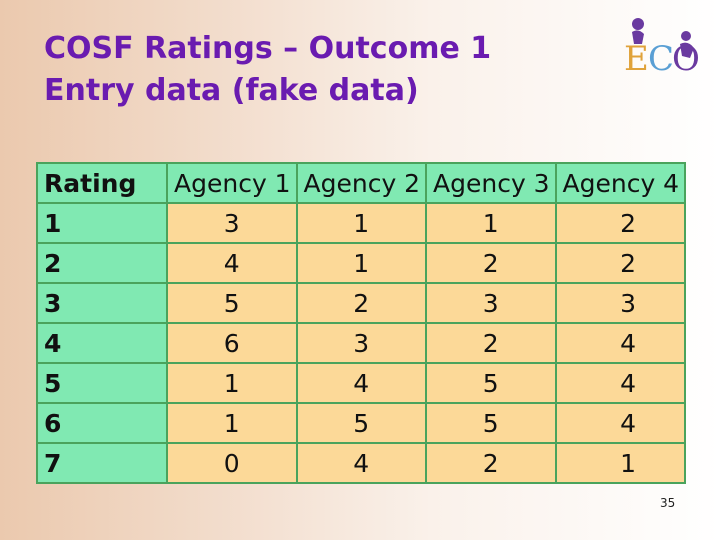  I want to click on rating-cell: 5, so click(102, 383).